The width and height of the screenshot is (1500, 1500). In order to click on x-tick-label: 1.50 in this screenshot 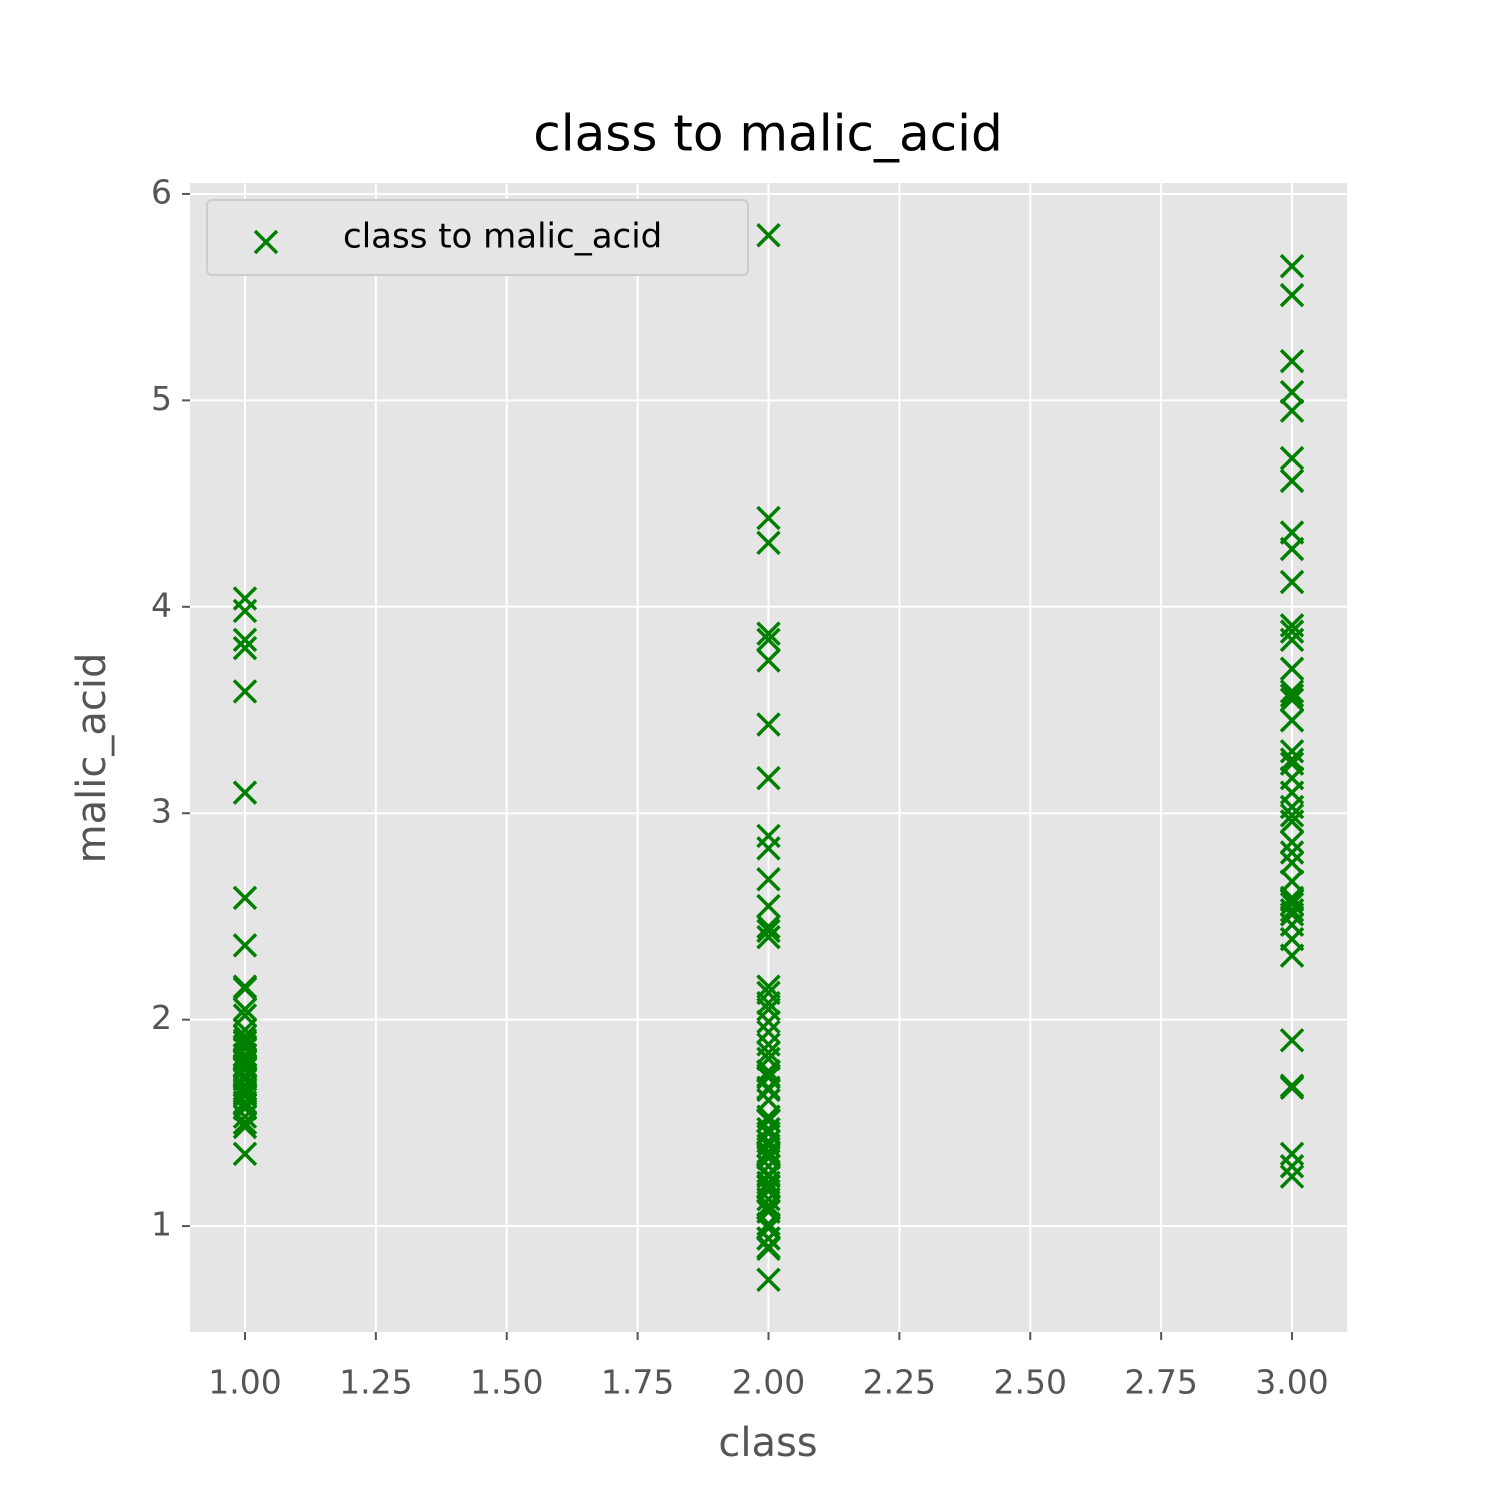, I will do `click(506, 1382)`.